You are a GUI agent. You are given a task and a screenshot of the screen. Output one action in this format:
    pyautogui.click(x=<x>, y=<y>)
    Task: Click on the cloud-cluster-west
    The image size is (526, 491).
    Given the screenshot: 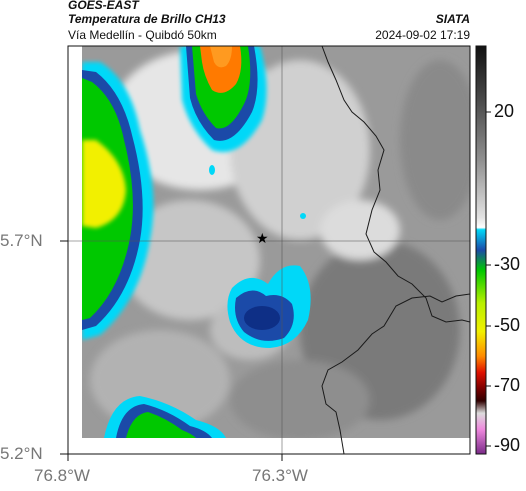 What is the action you would take?
    pyautogui.click(x=118, y=201)
    